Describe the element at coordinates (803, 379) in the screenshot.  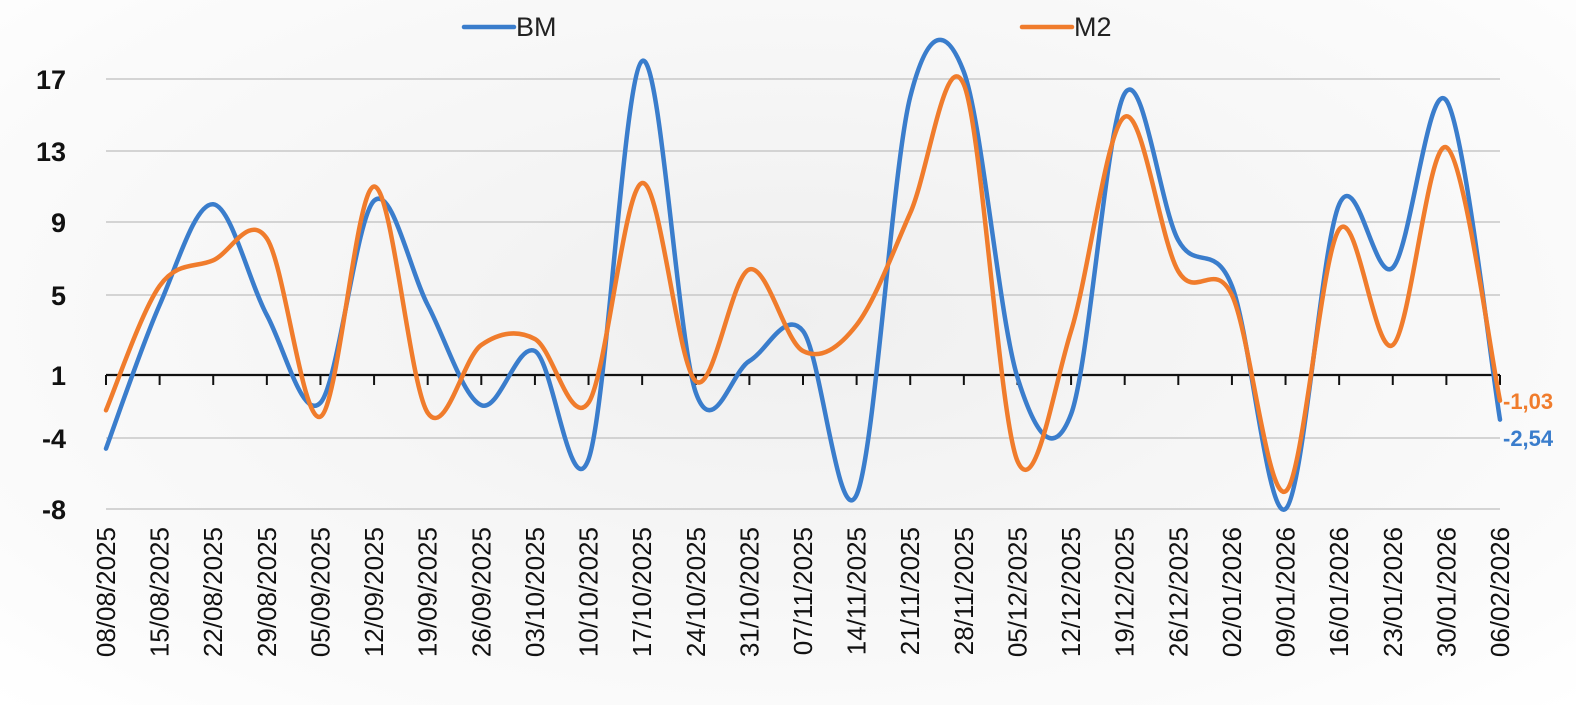
I see `x-axis` at that location.